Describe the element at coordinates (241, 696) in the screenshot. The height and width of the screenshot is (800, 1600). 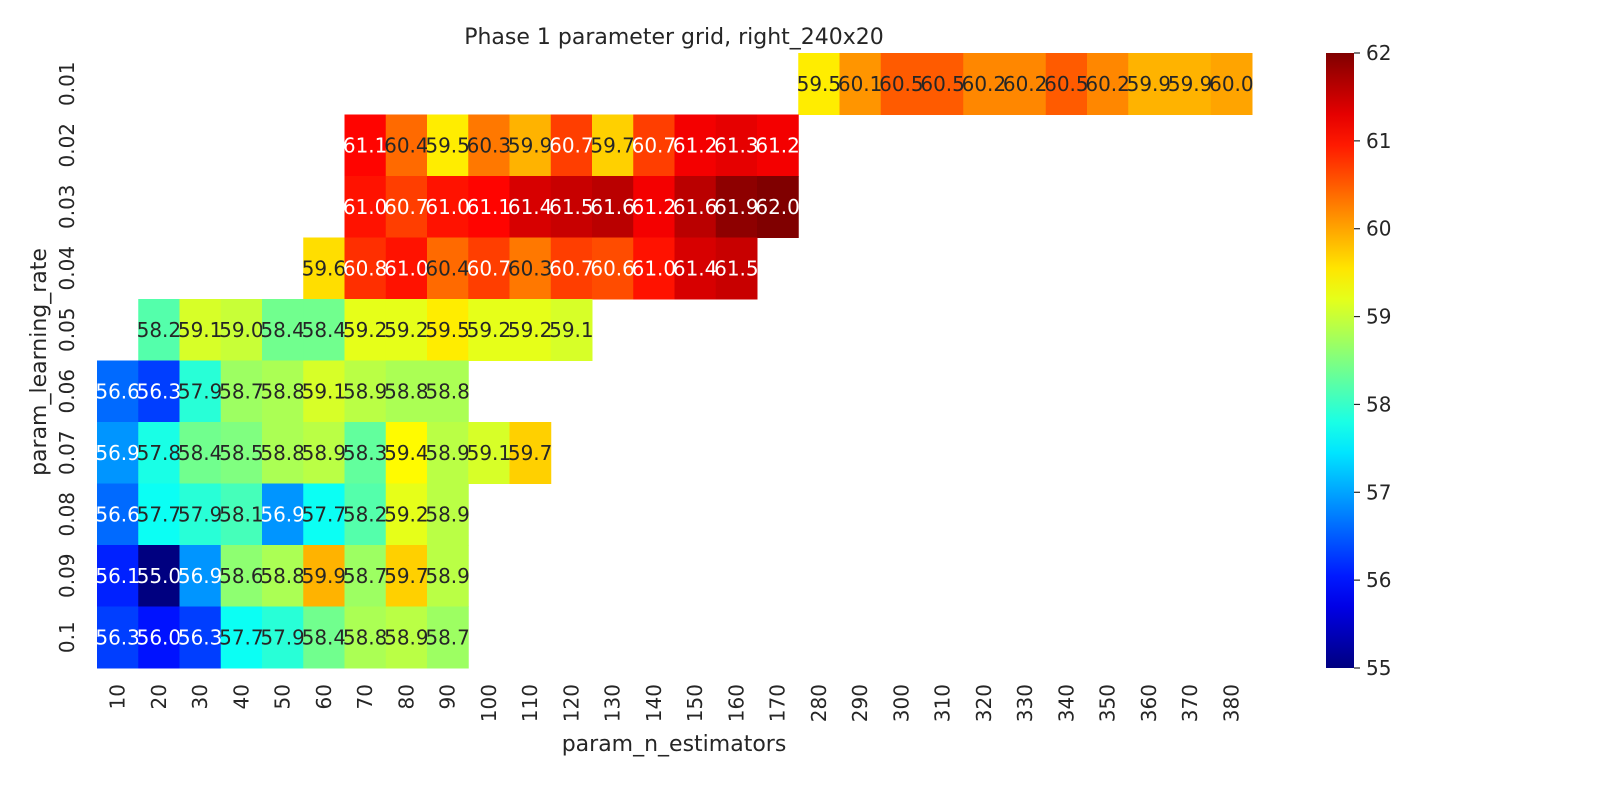
I see `x-tick-label: 40` at that location.